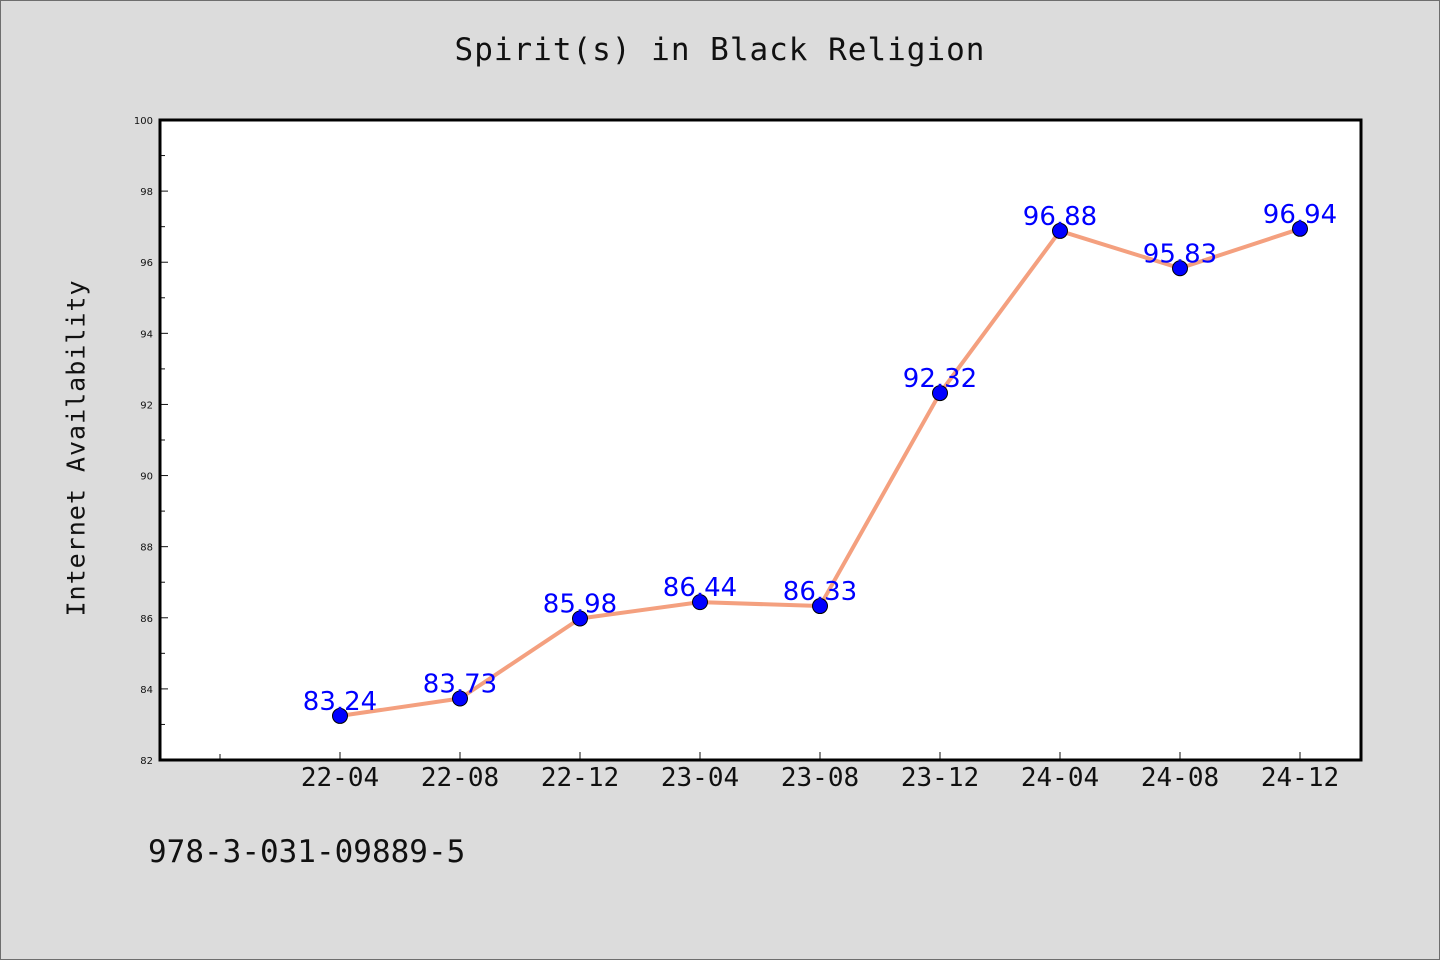  I want to click on data-label: 86.33, so click(820, 592).